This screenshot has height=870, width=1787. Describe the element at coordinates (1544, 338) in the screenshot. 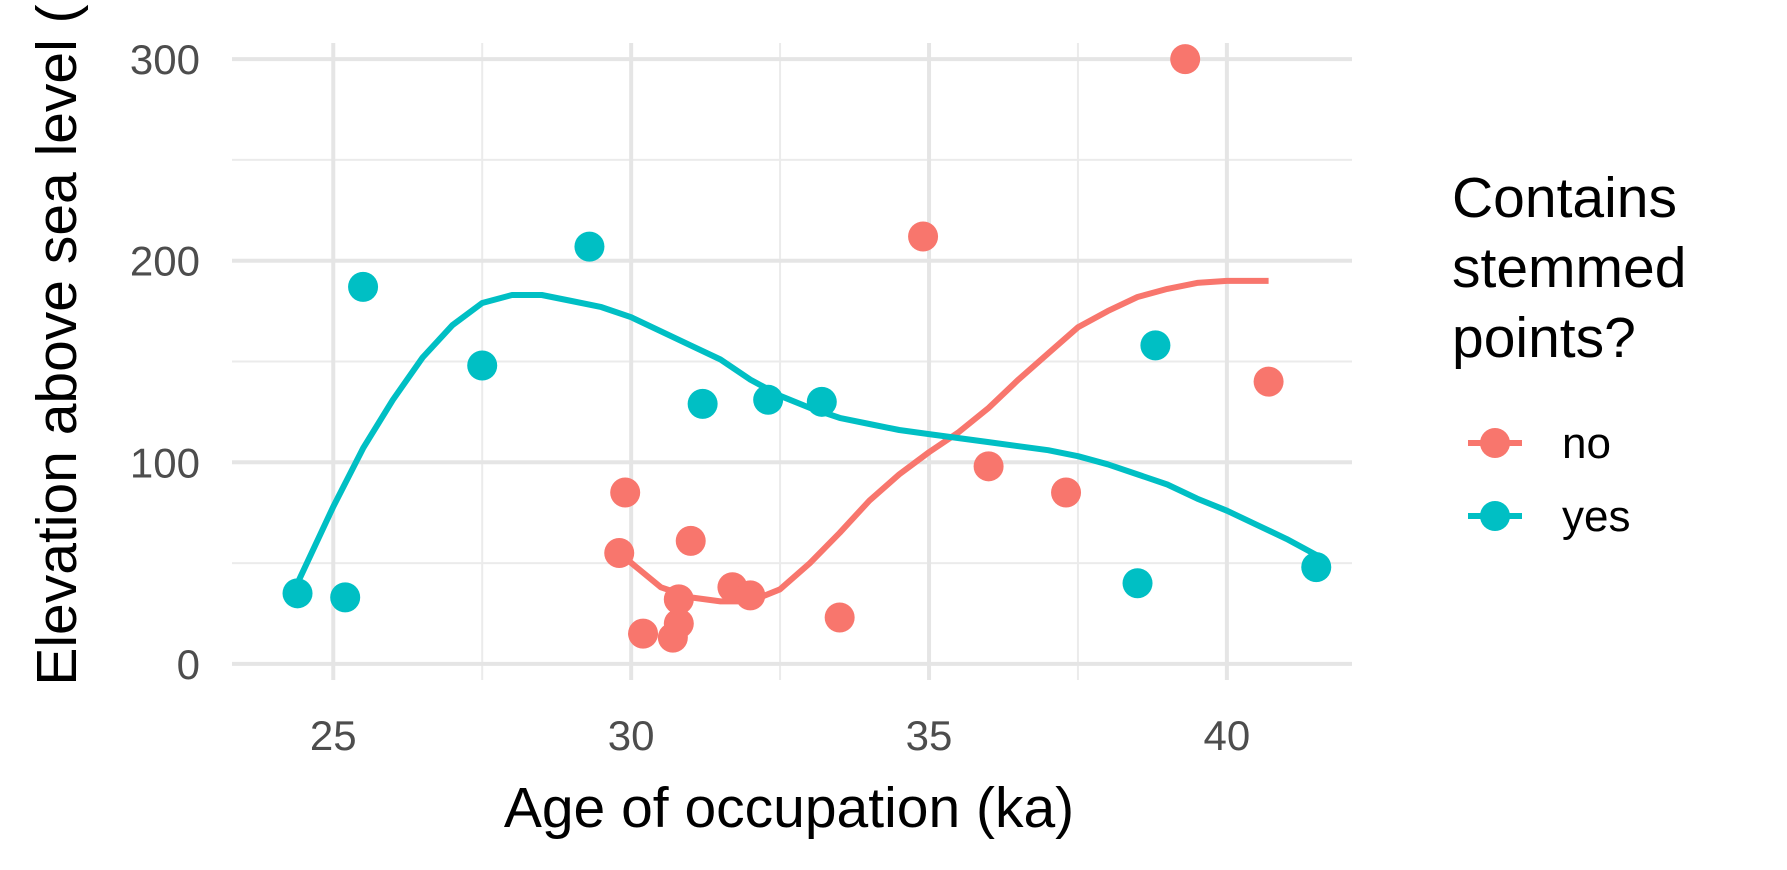

I see `legend-title-line-3: points?` at that location.